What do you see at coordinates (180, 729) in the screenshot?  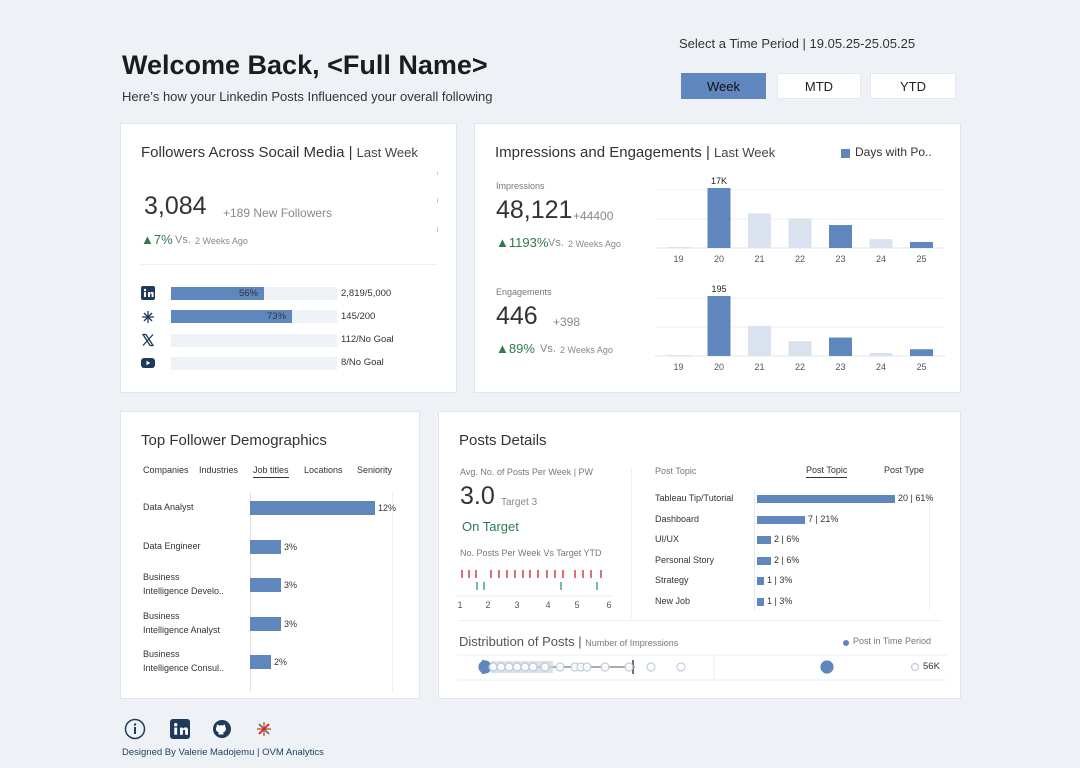 I see `linkedin-icon` at bounding box center [180, 729].